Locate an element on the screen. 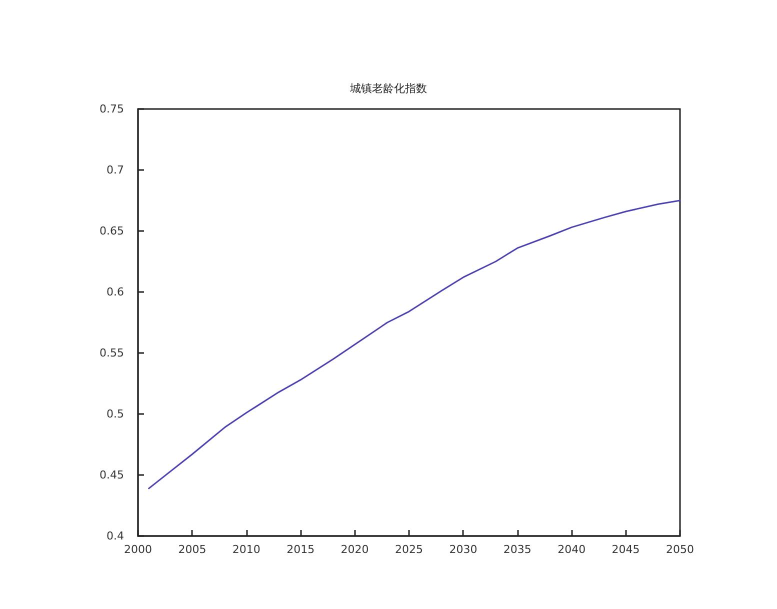 The width and height of the screenshot is (777, 609). y-tick-label: 0.5 is located at coordinates (115, 414).